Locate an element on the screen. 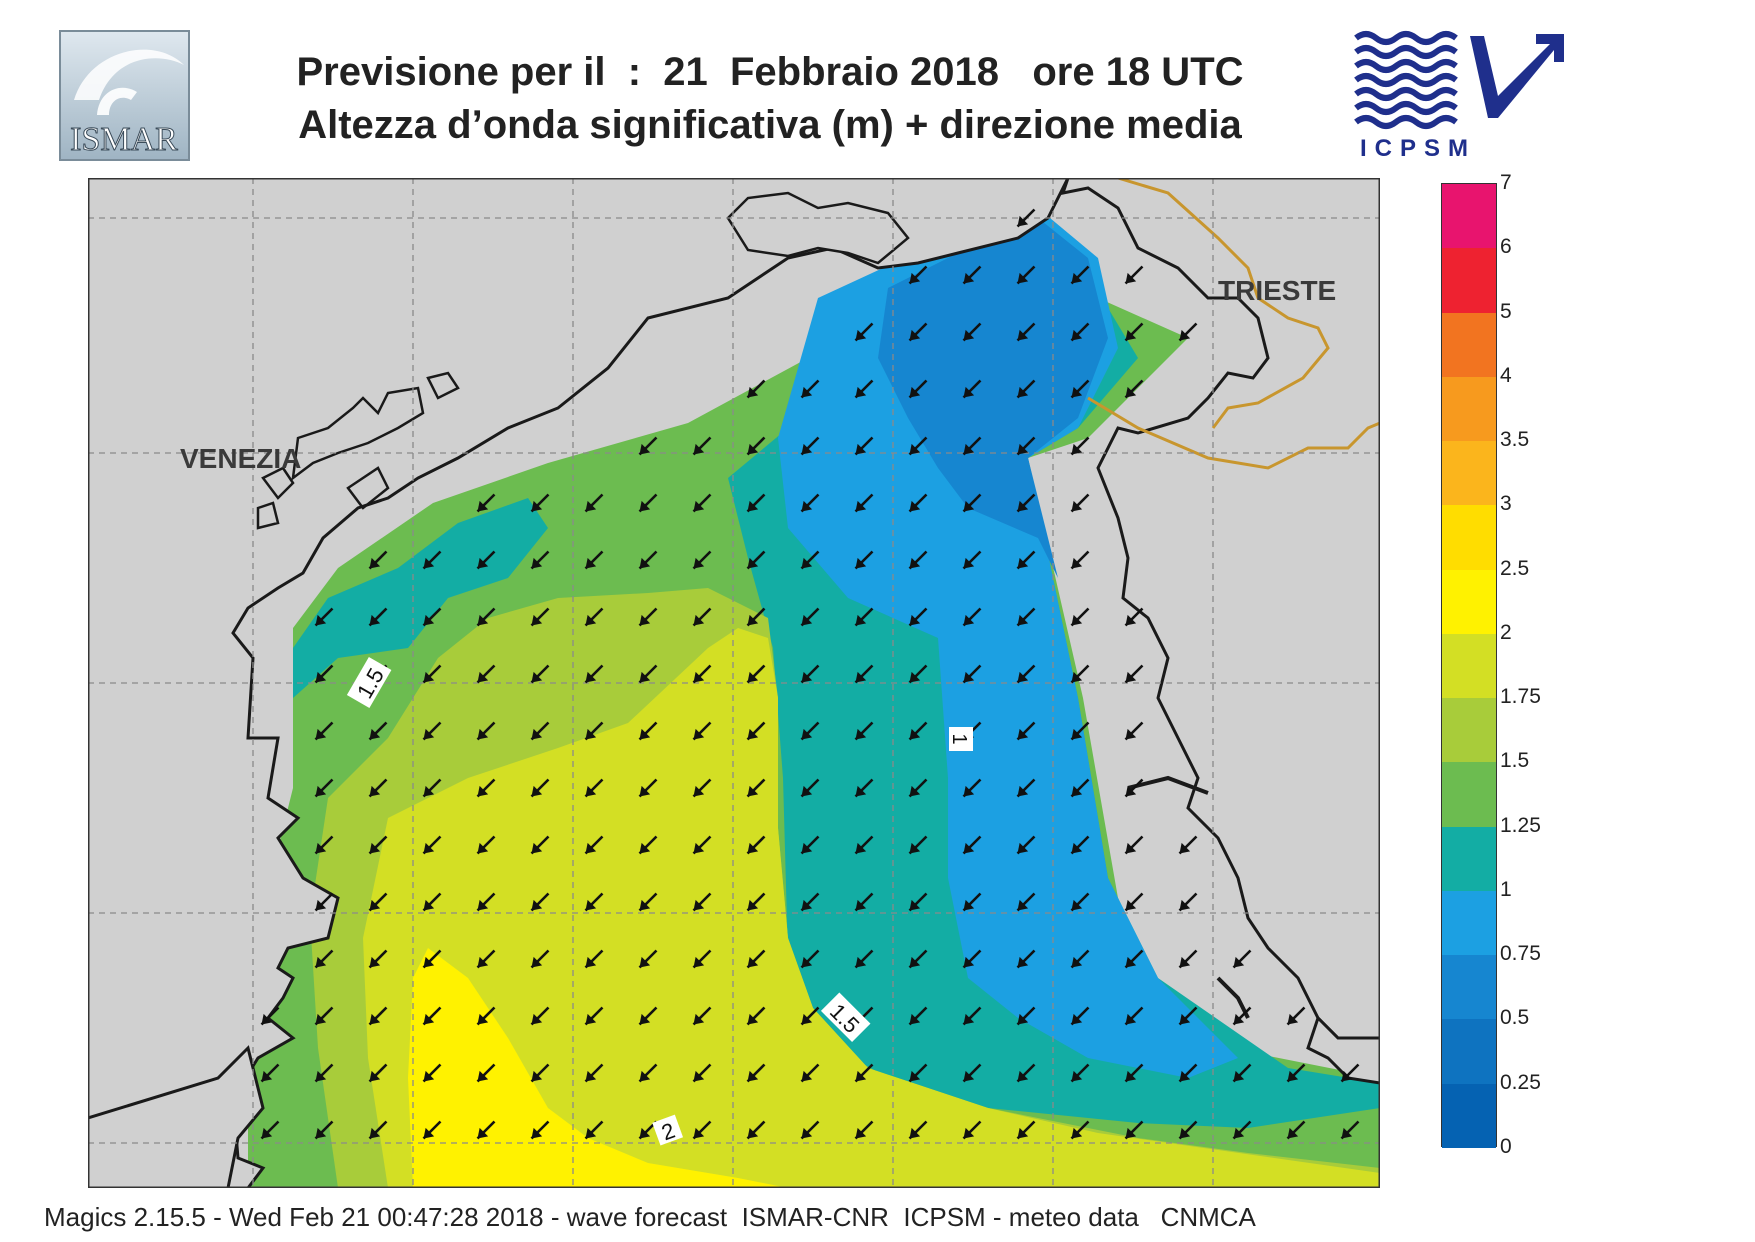 The width and height of the screenshot is (1755, 1242). colorbar-tick-label: 1.25 is located at coordinates (1520, 825).